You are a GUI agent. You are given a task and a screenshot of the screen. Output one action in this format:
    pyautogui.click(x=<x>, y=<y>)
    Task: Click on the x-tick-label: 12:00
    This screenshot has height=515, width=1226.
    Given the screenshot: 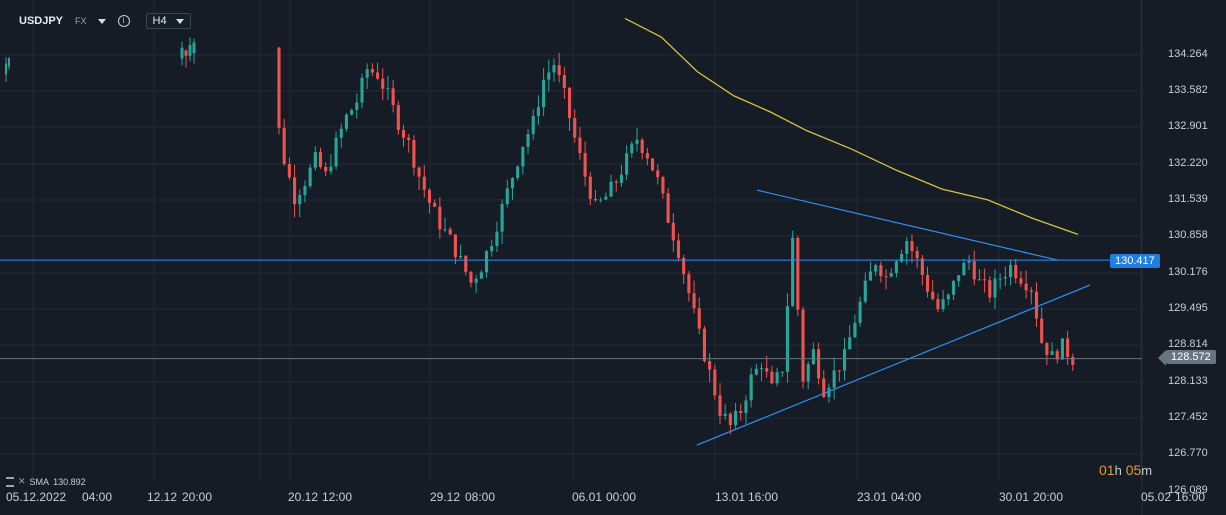 What is the action you would take?
    pyautogui.click(x=337, y=497)
    